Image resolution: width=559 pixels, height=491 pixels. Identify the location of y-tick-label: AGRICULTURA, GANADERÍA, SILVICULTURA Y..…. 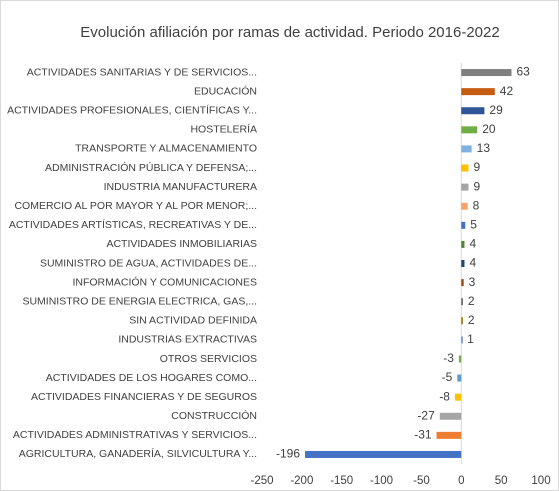
(138, 453).